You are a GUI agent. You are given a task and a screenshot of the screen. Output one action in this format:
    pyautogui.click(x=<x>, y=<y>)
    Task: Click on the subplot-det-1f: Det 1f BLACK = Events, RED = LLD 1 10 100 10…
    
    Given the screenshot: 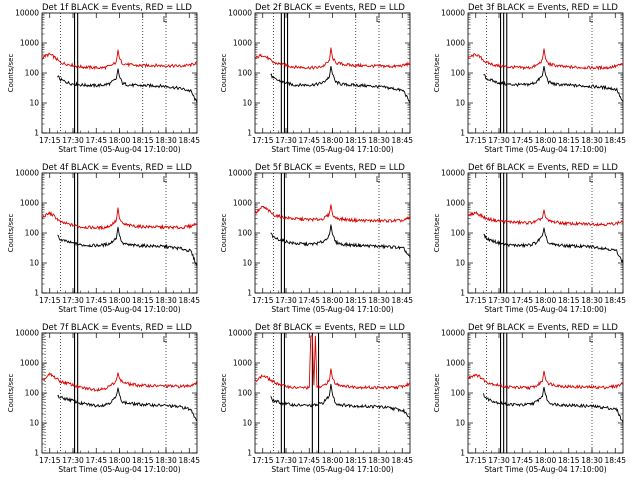 What is the action you would take?
    pyautogui.click(x=103, y=78)
    